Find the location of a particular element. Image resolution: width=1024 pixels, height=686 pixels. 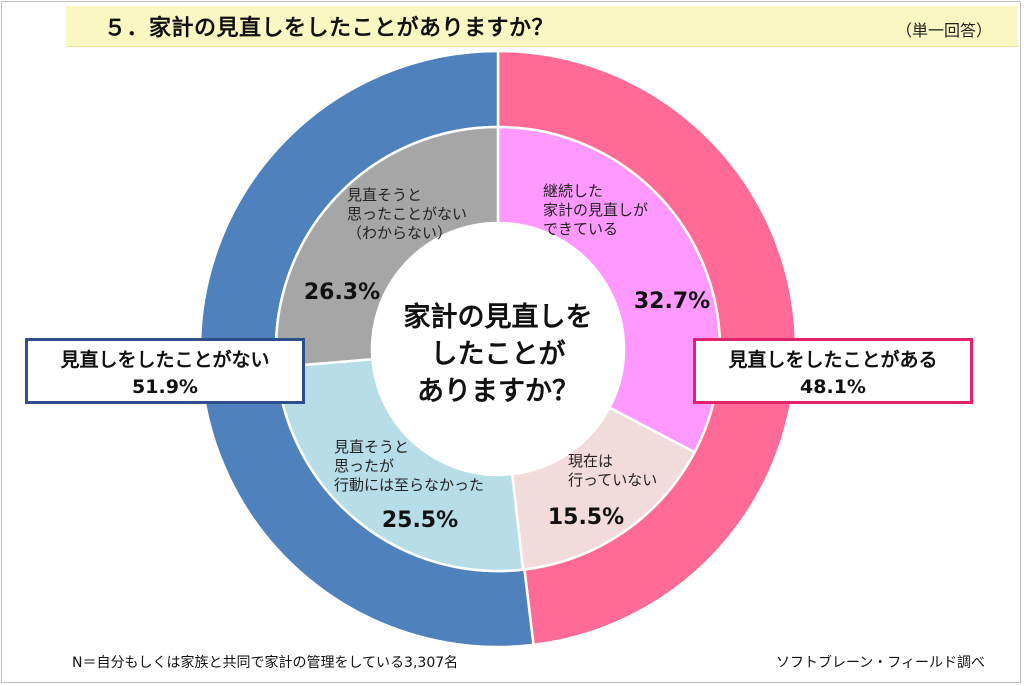

outer-label-yes: 見直しをしたことがある 48.1% is located at coordinates (833, 371).